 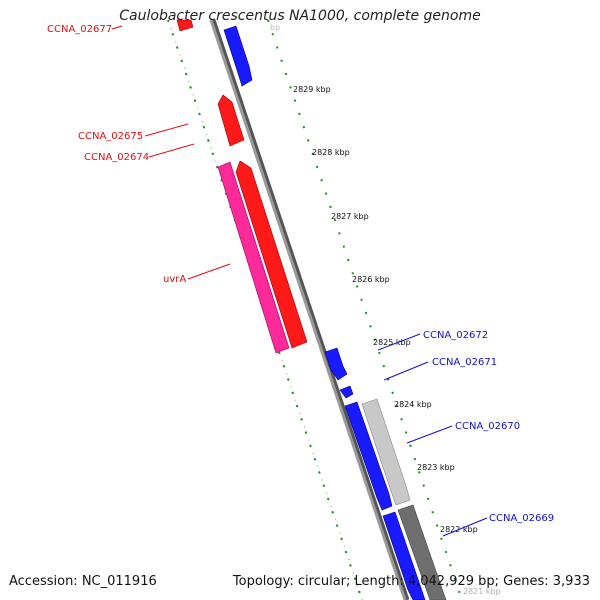 What do you see at coordinates (455, 335) in the screenshot?
I see `gene-label-ccna-02672: CCNA_02672` at bounding box center [455, 335].